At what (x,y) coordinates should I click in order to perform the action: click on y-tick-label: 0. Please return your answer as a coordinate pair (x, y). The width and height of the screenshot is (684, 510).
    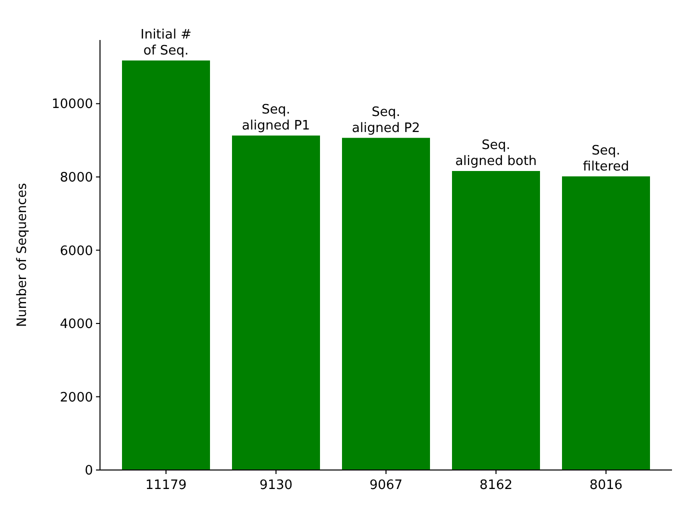
    Looking at the image, I should click on (88, 471).